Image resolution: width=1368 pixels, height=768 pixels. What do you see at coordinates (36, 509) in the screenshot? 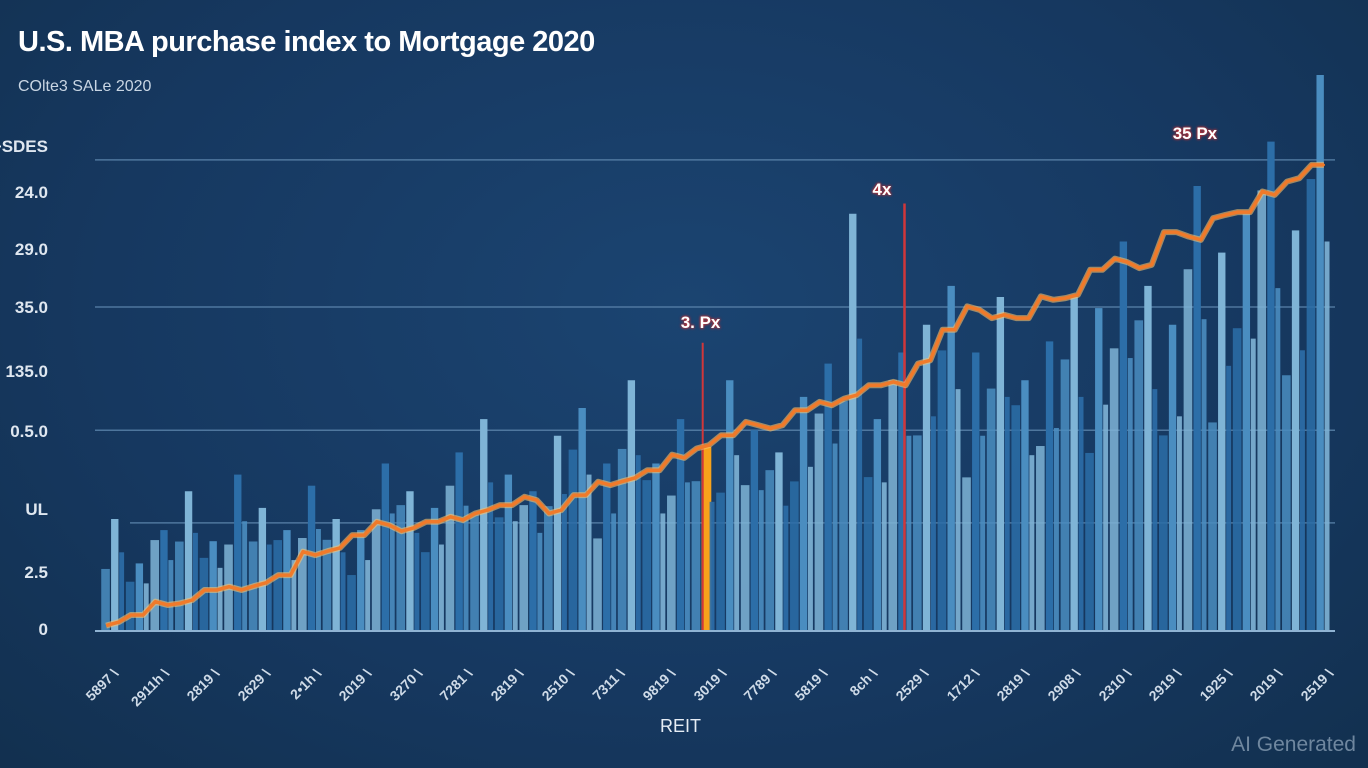
I see `y-tick-label: UL` at bounding box center [36, 509].